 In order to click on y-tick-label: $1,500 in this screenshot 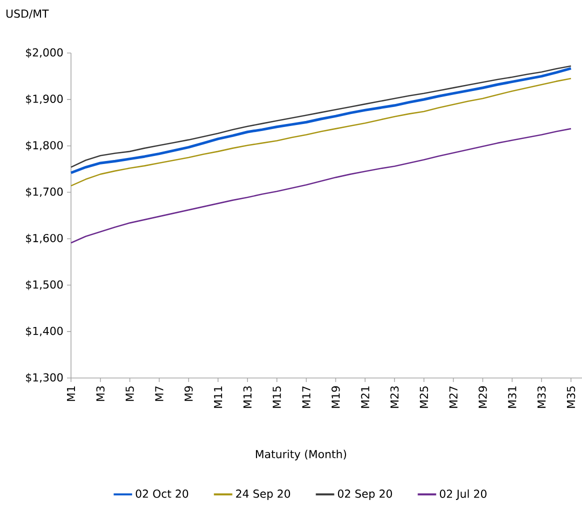, I will do `click(44, 285)`.